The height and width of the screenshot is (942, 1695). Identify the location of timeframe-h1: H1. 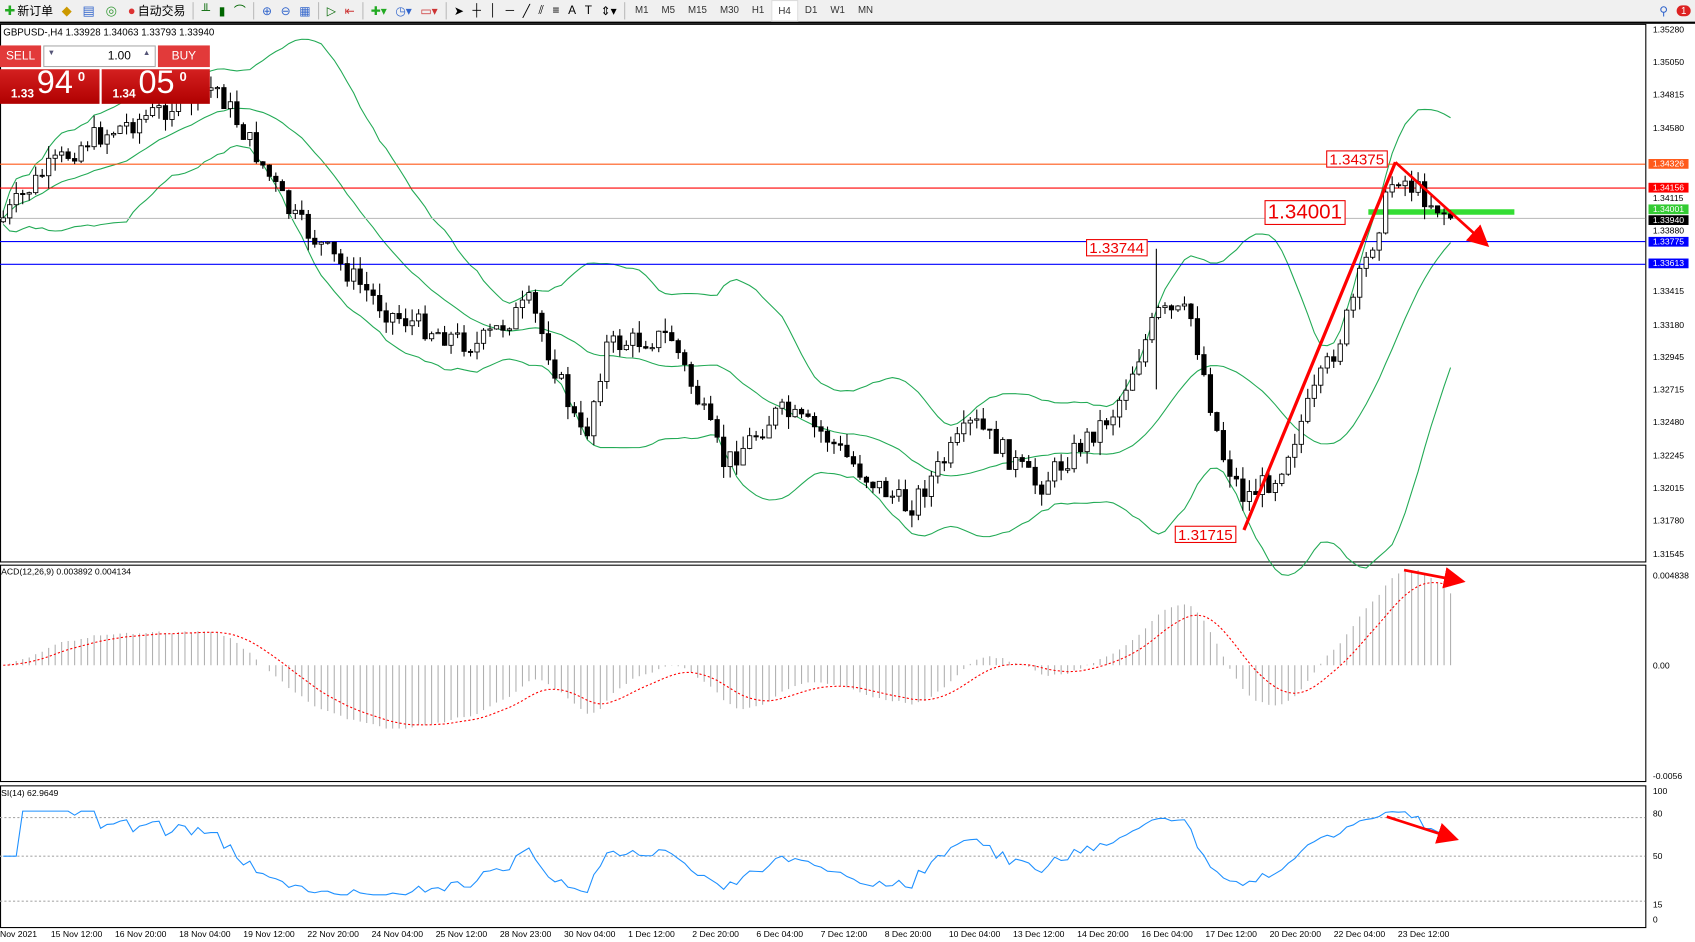
(758, 10).